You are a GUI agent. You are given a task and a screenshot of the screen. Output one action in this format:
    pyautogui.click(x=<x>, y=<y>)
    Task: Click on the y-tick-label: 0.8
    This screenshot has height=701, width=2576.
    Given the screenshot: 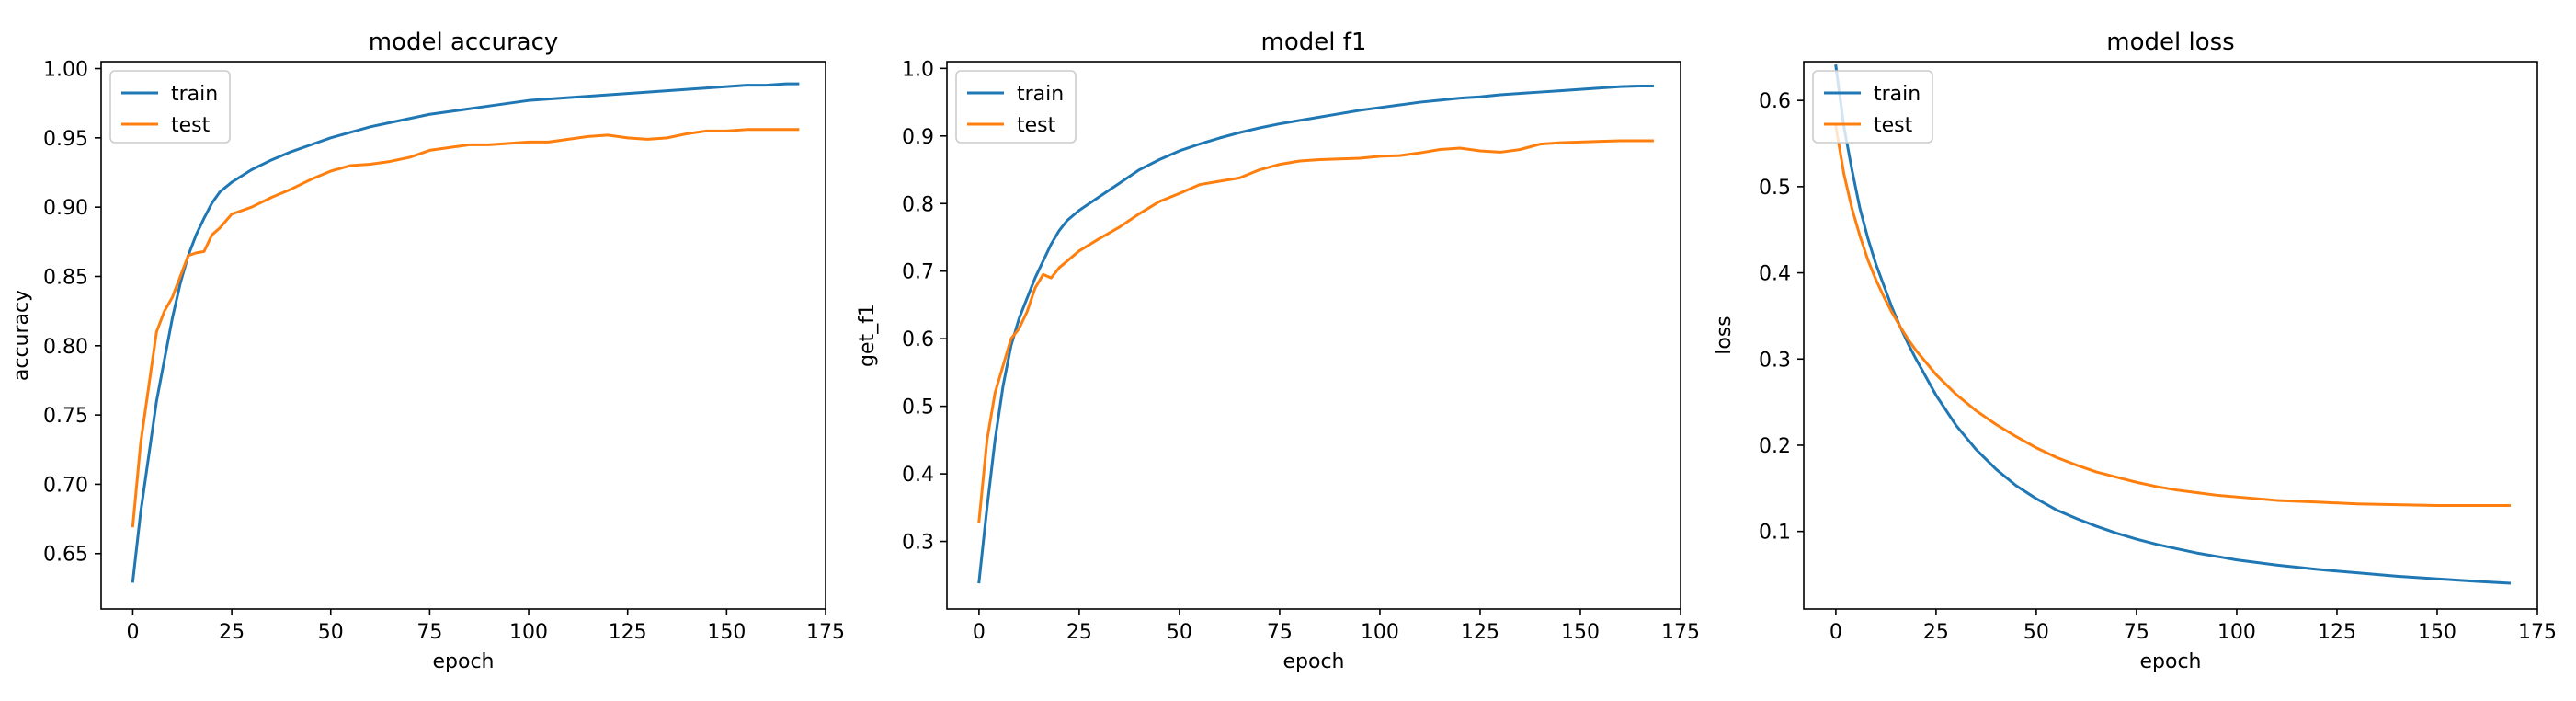 What is the action you would take?
    pyautogui.click(x=918, y=204)
    